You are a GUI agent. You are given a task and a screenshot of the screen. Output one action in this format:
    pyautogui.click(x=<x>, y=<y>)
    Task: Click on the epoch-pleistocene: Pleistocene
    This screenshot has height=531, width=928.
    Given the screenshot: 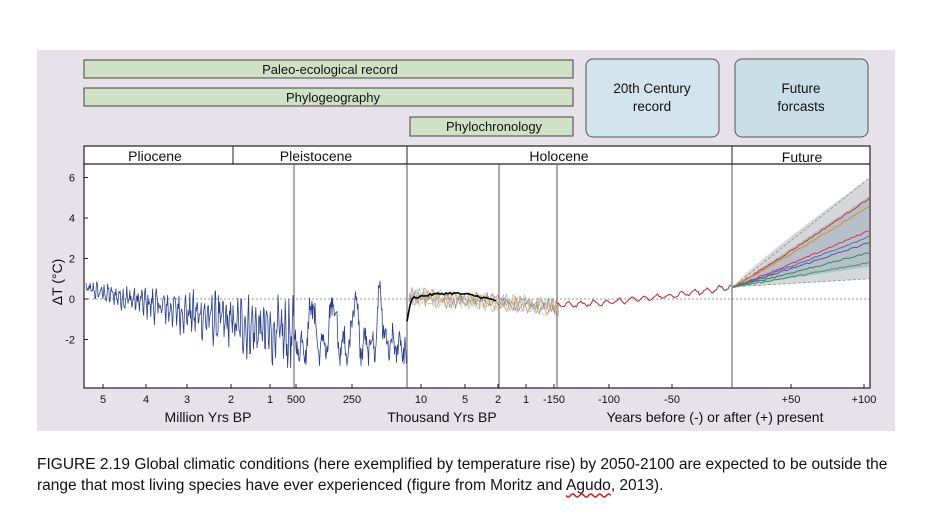 What is the action you would take?
    pyautogui.click(x=316, y=156)
    